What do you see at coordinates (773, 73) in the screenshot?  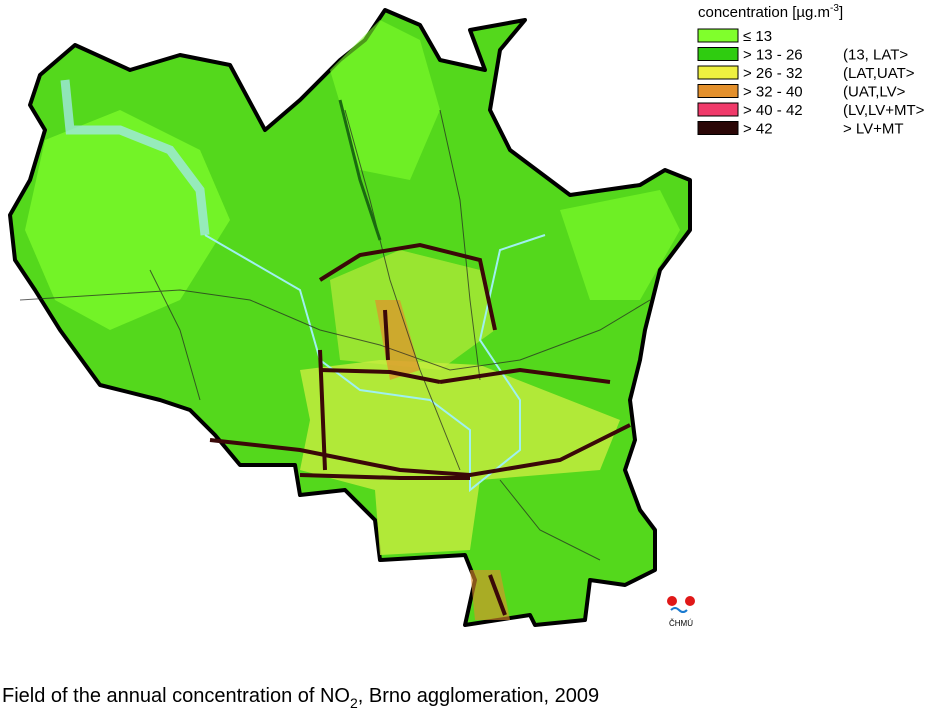 I see `legend-range: > 26 - 32` at bounding box center [773, 73].